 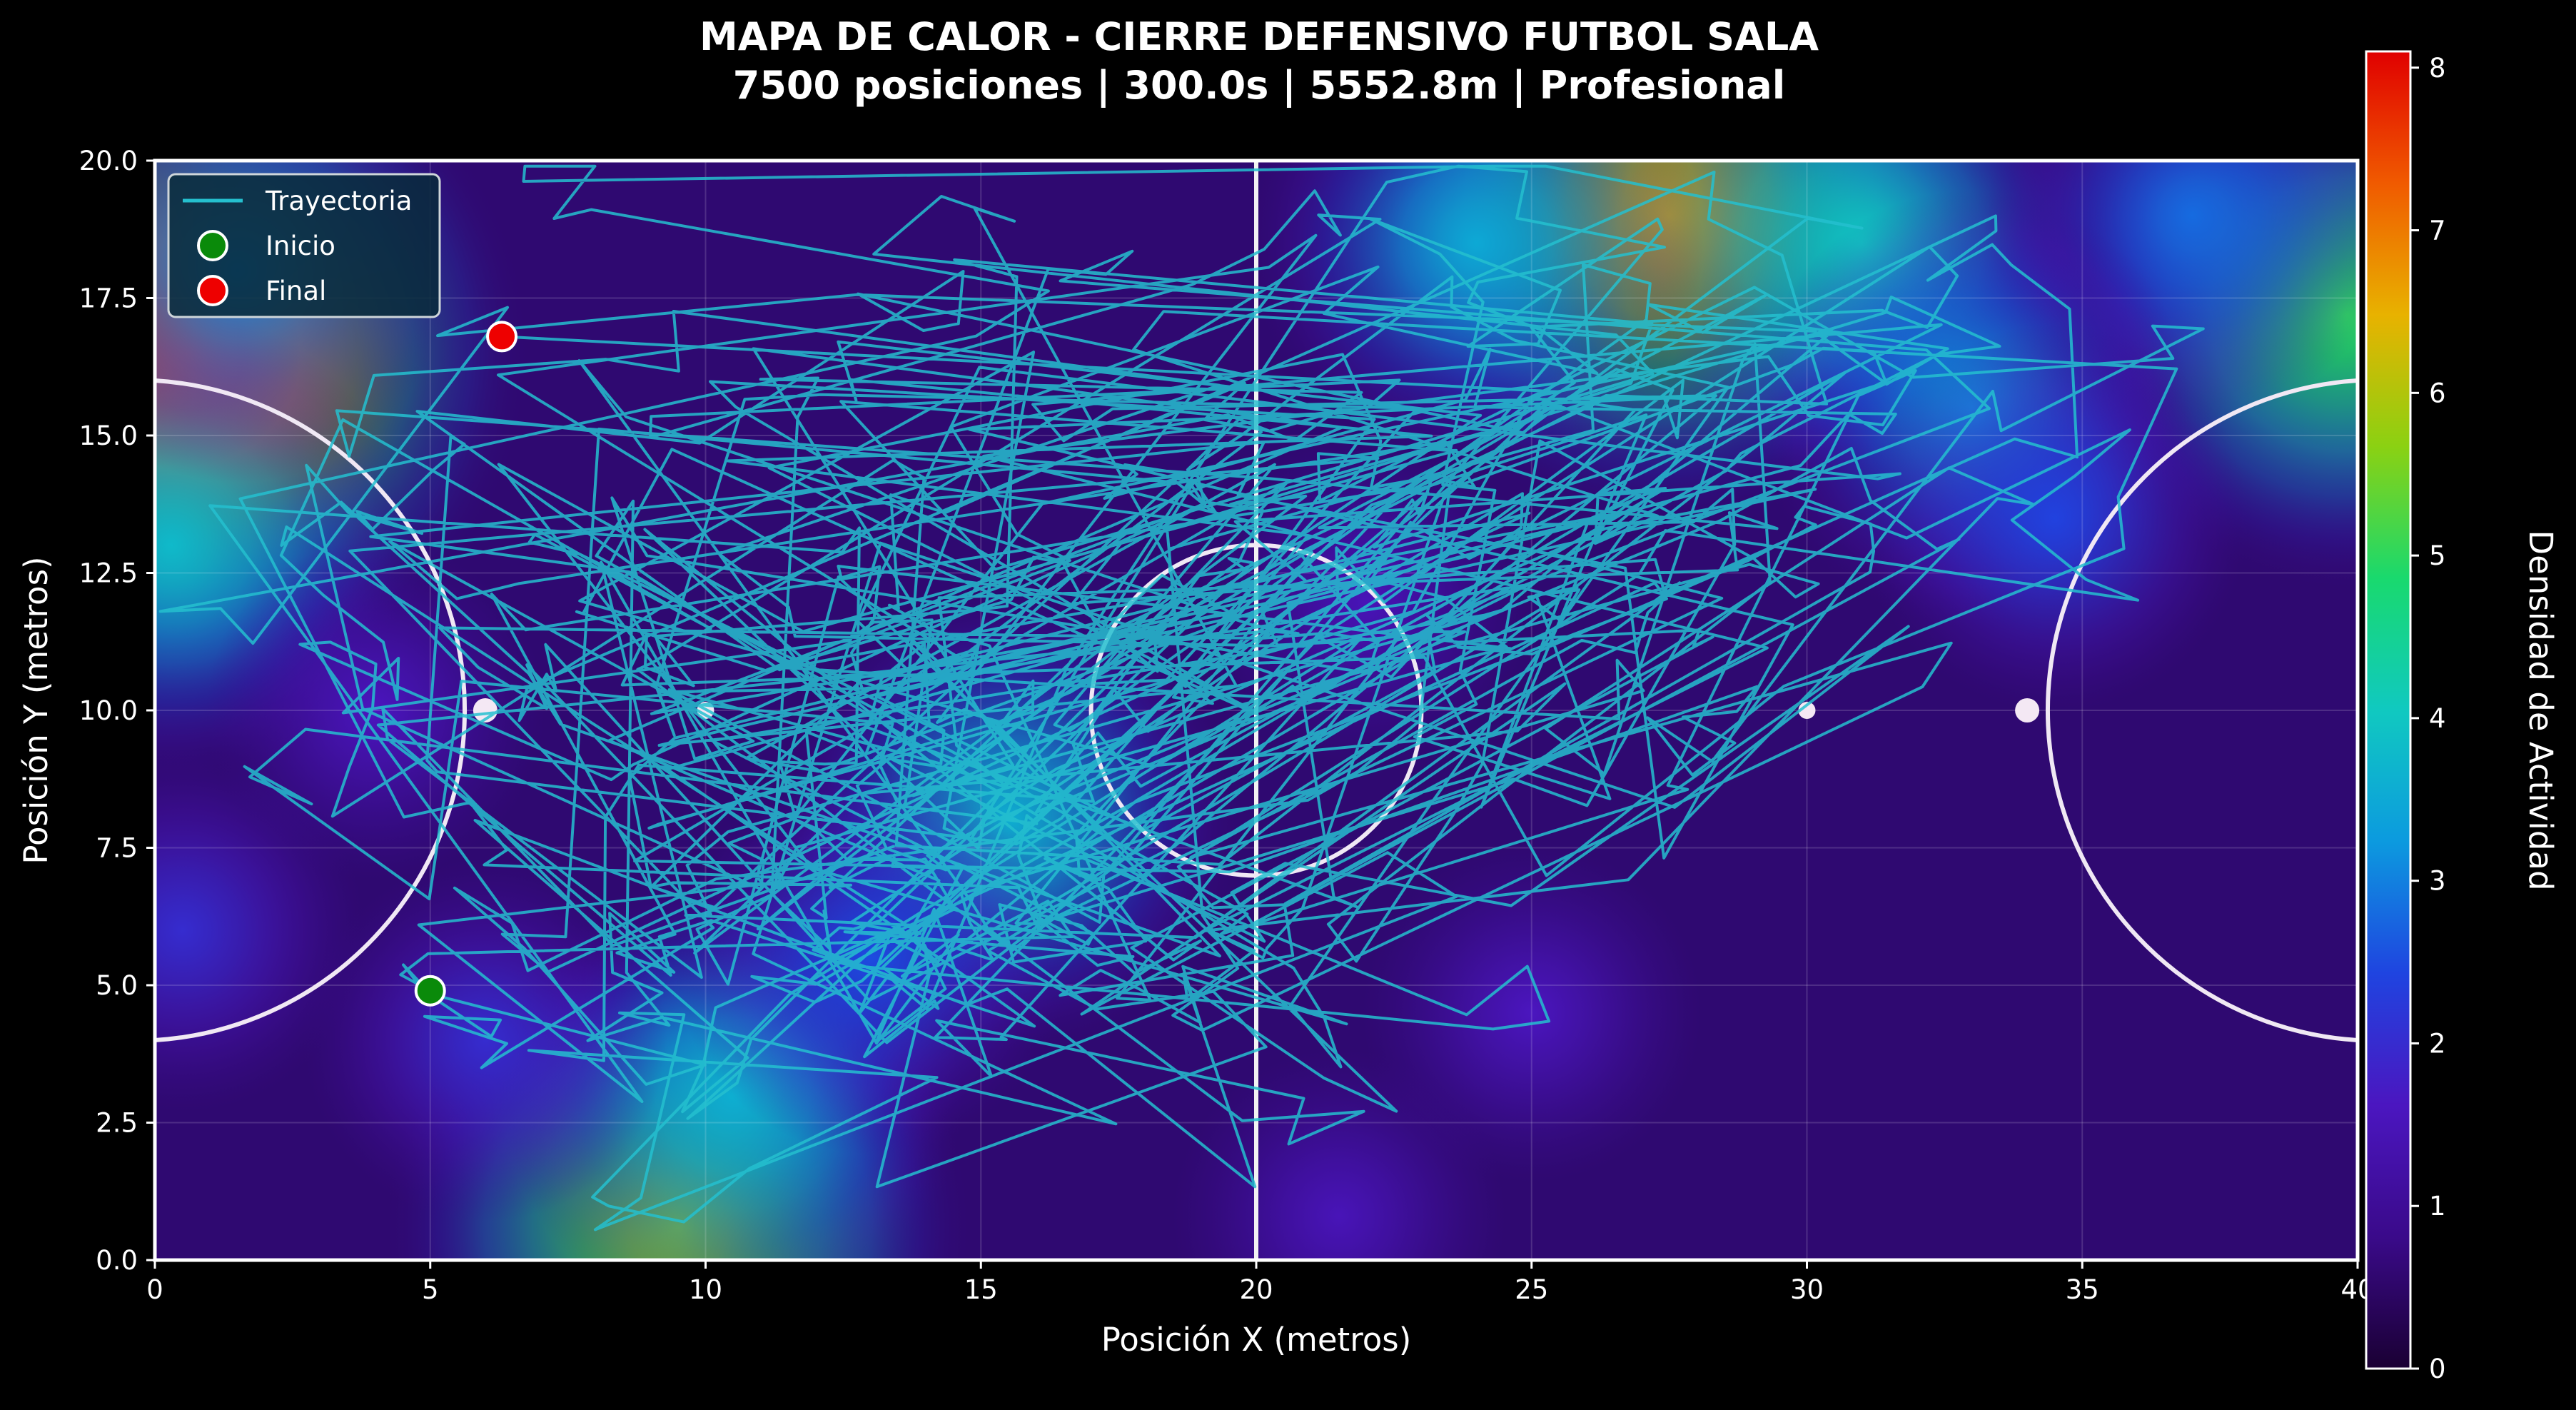 I want to click on start-marker, so click(x=430, y=991).